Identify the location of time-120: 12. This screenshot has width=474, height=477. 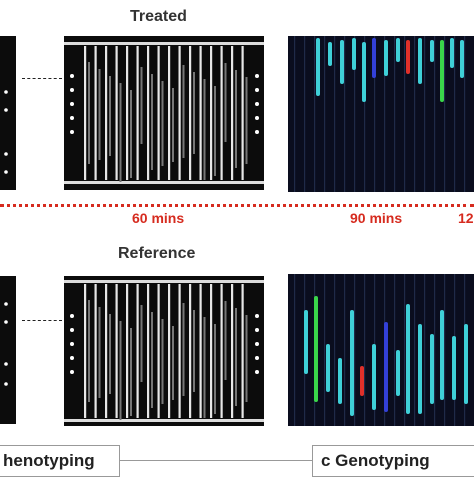
(466, 218).